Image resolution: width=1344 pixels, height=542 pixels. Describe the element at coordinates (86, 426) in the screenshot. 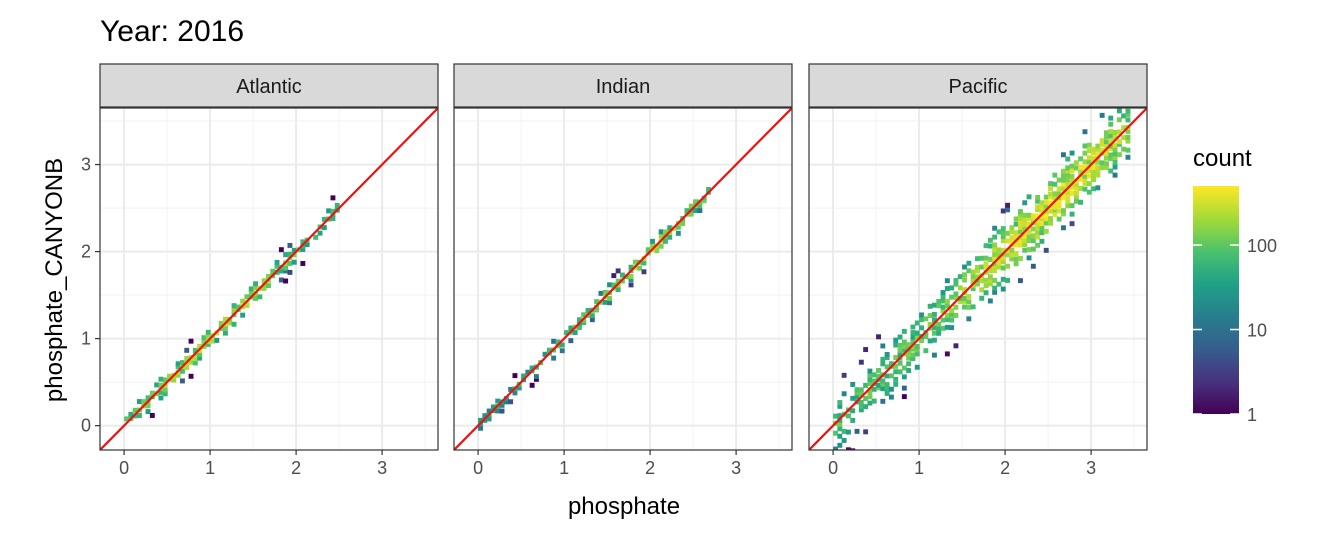

I see `y-tick-label: 0` at that location.